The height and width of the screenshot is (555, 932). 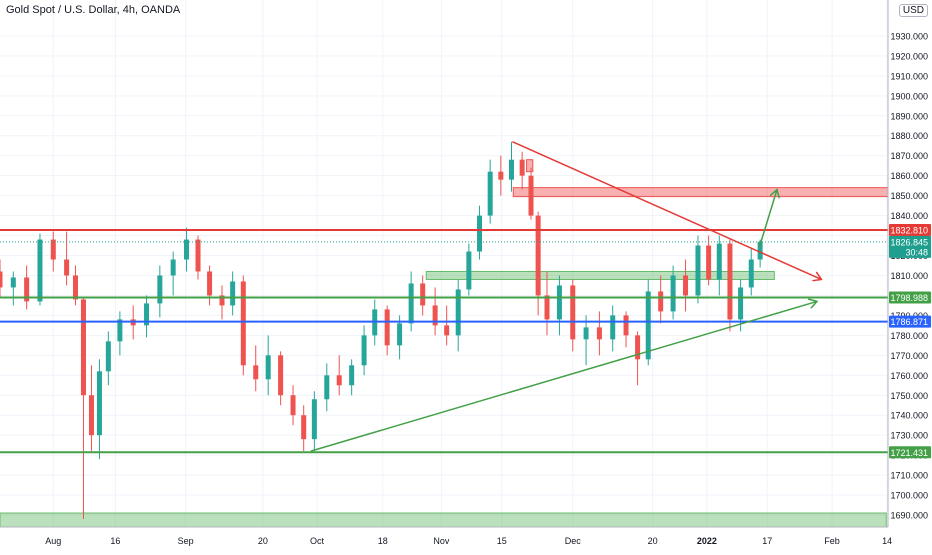 What do you see at coordinates (573, 541) in the screenshot?
I see `x-tick-label: Dec` at bounding box center [573, 541].